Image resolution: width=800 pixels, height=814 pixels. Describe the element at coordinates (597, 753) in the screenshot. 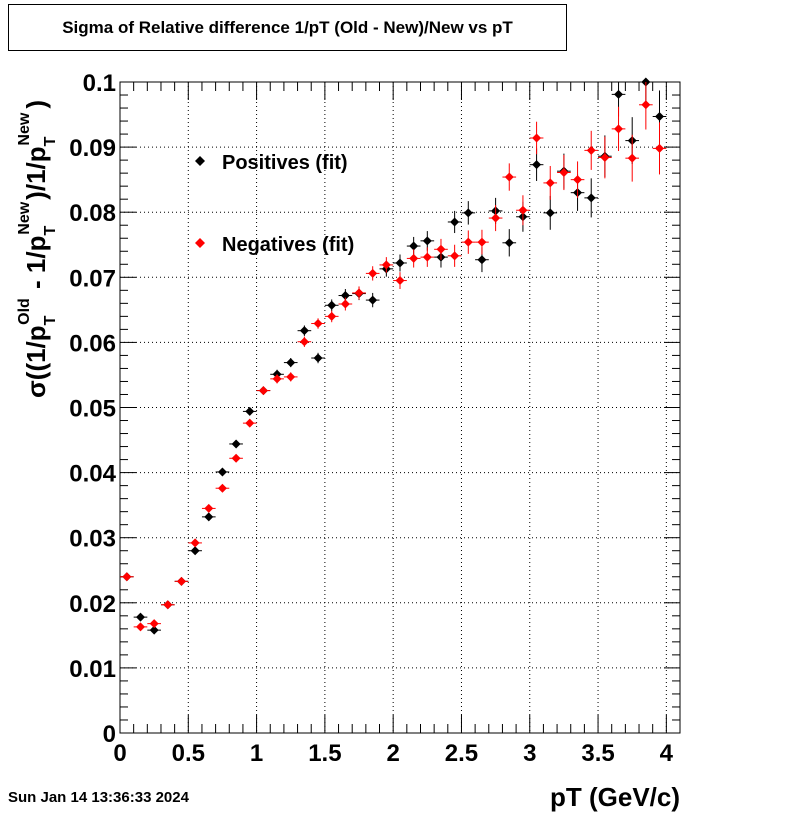

I see `x-tick-label: 3.5` at that location.